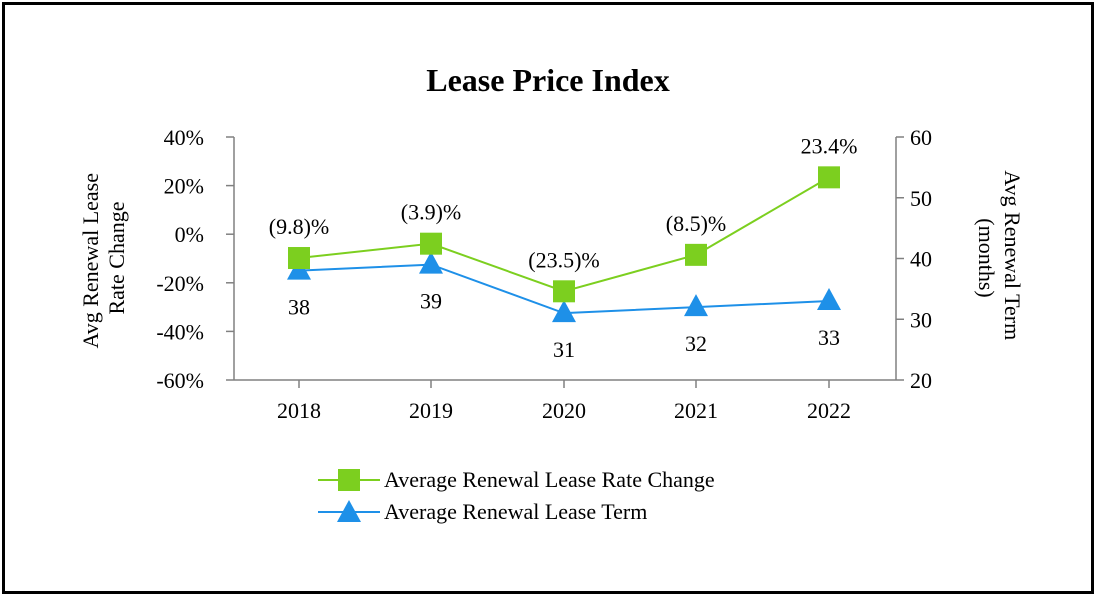 The width and height of the screenshot is (1100, 600). What do you see at coordinates (349, 511) in the screenshot?
I see `legend-marker-triangle` at bounding box center [349, 511].